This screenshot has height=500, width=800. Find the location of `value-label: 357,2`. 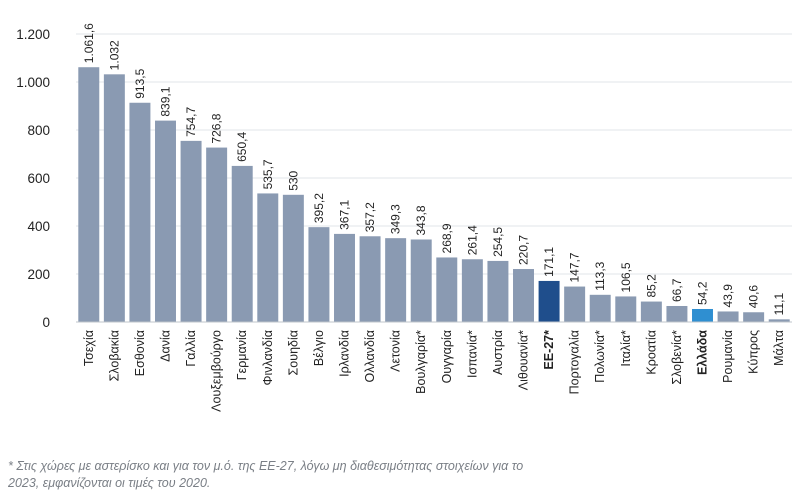

value-label: 357,2 is located at coordinates (370, 217).